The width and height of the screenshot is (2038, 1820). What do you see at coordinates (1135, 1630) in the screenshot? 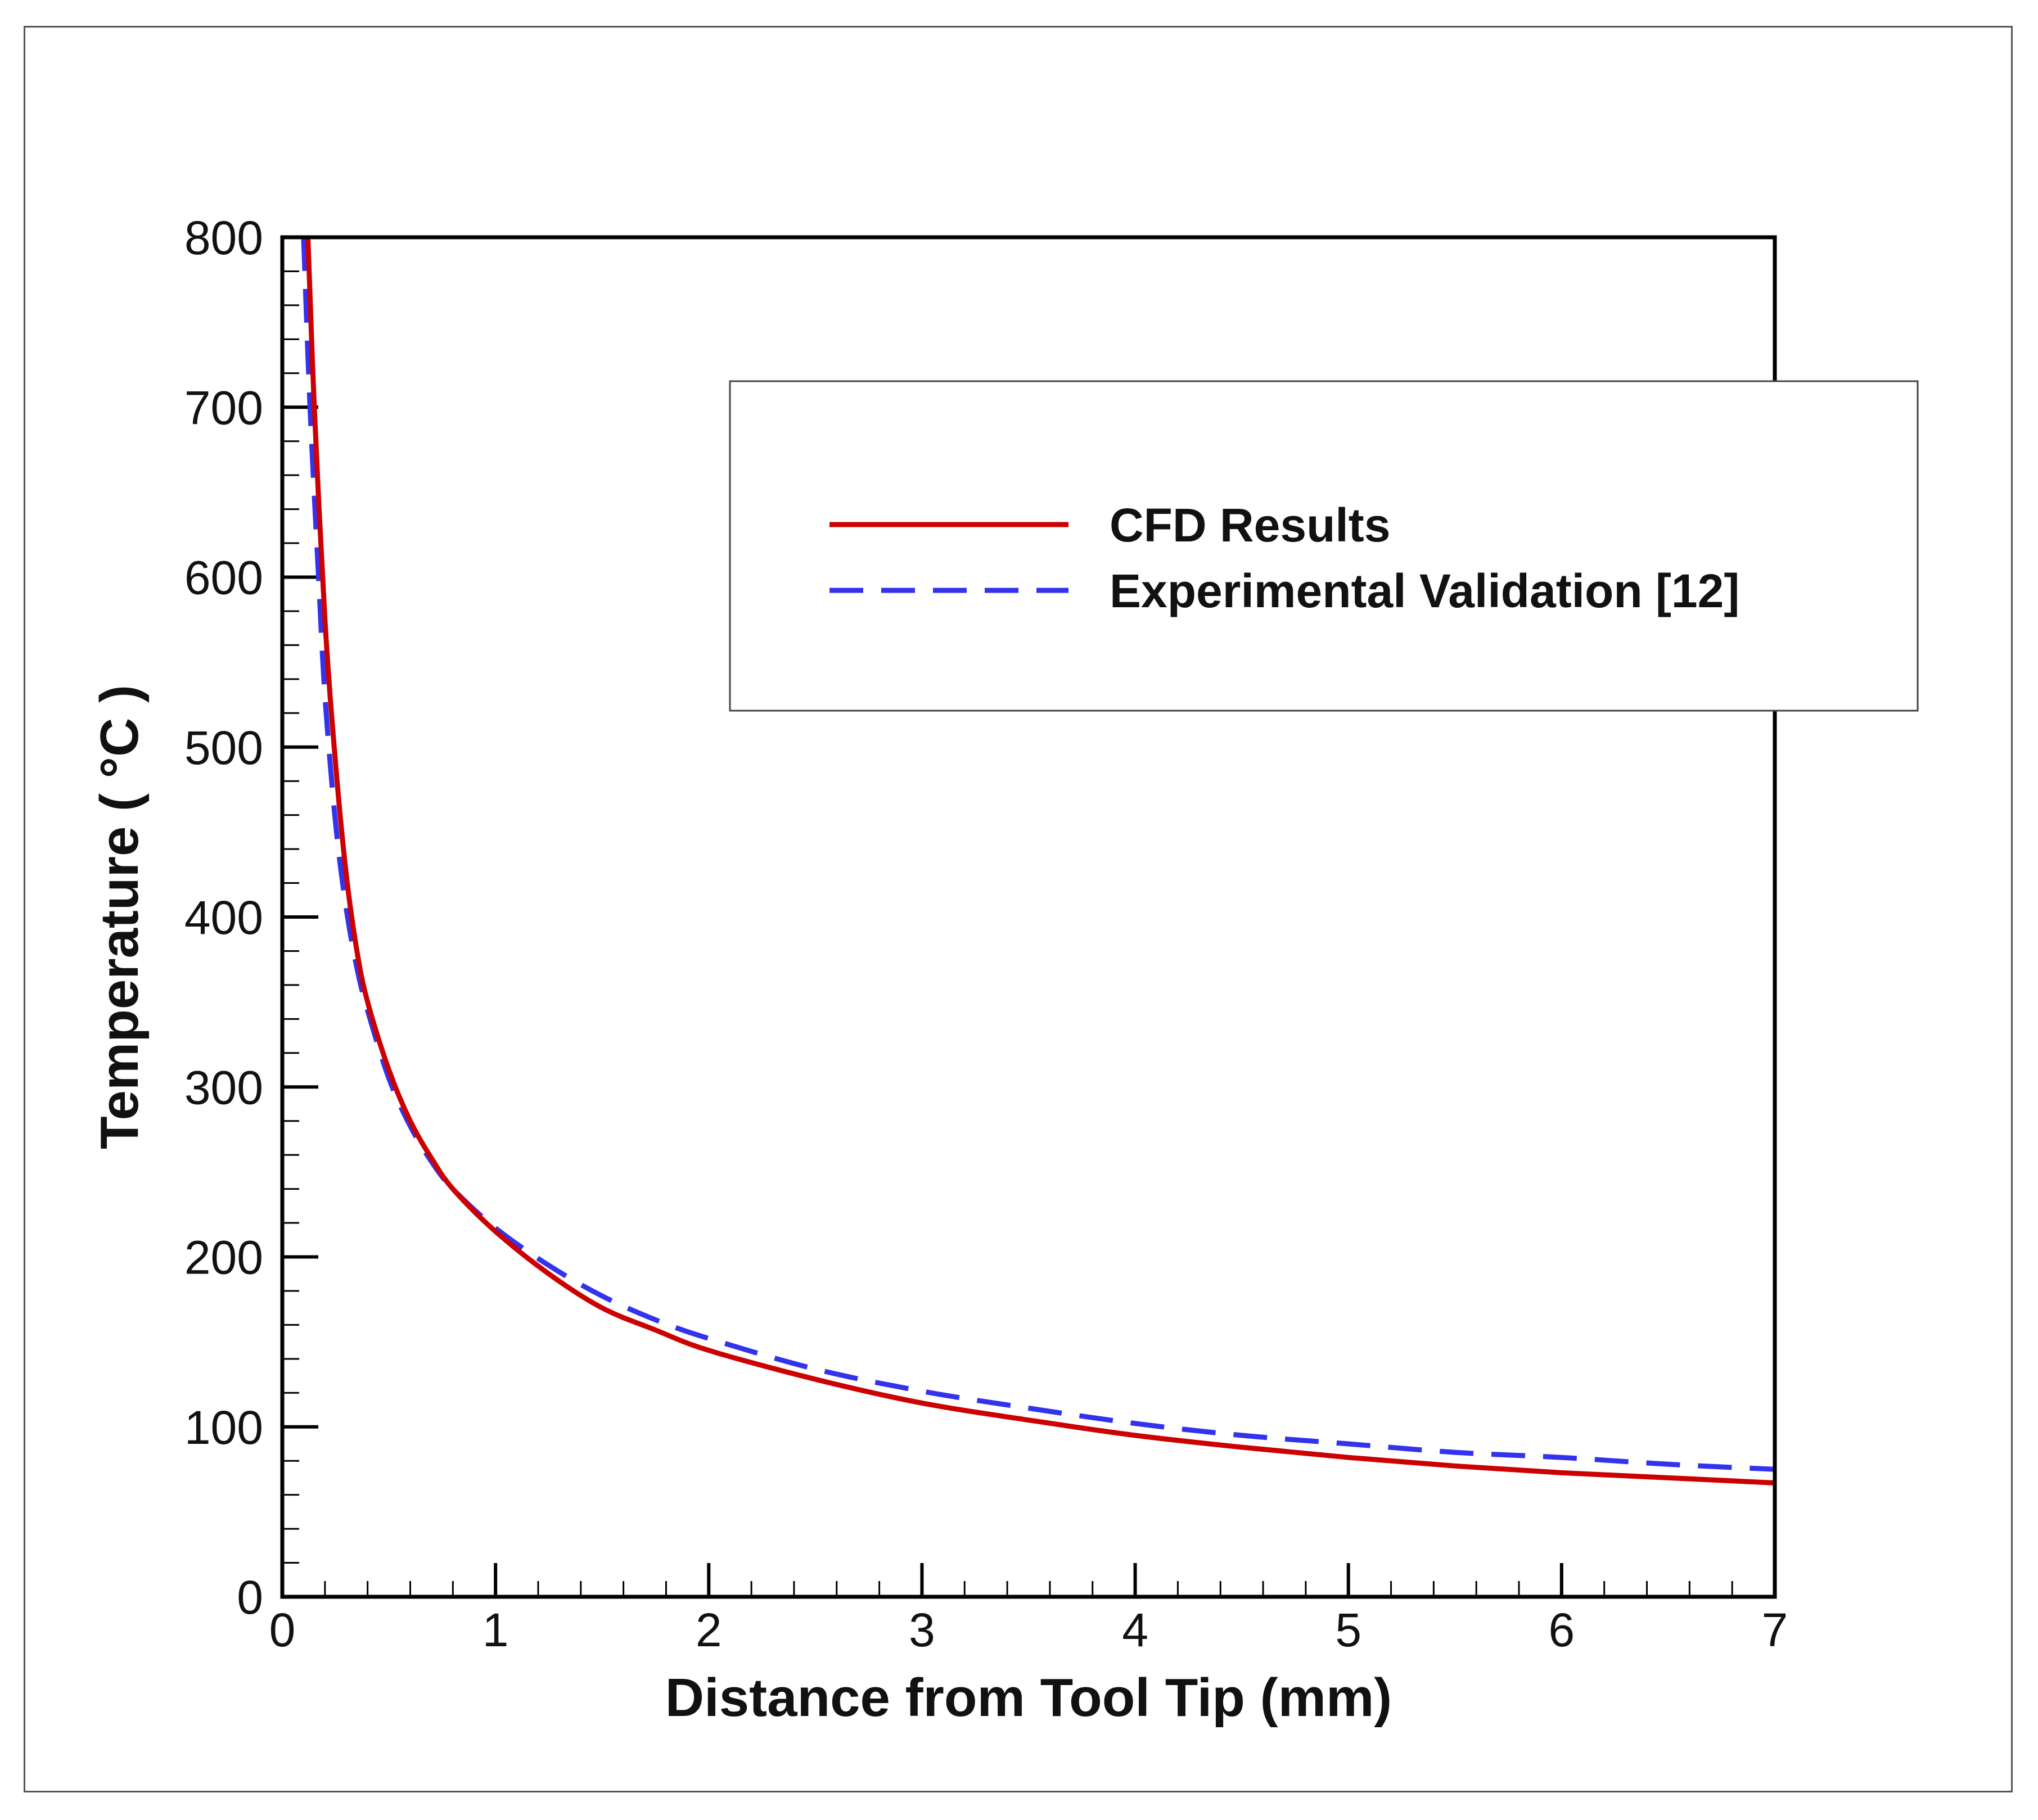
I see `x-tick-label: 4` at bounding box center [1135, 1630].